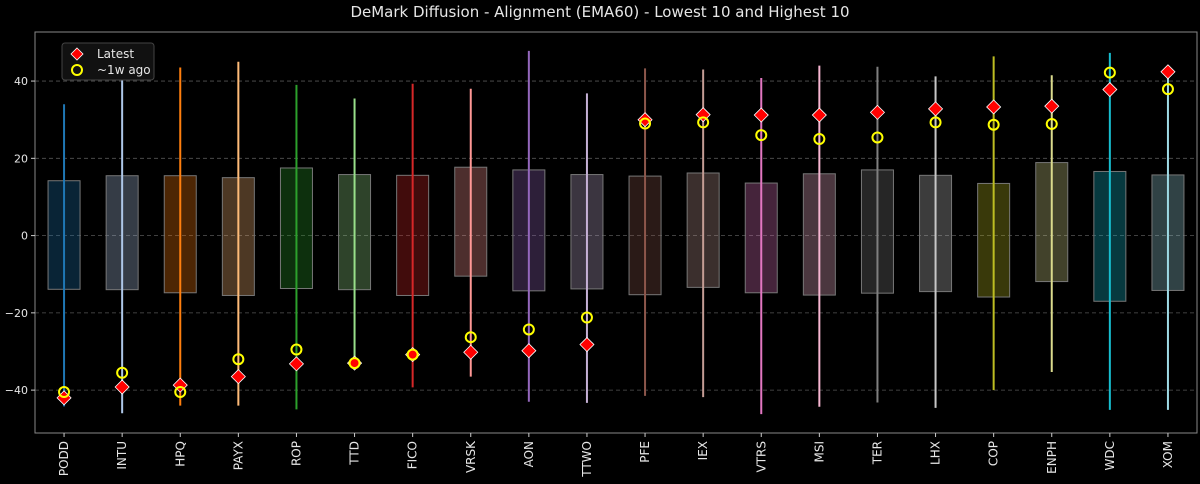  I want to click on x-tick-label-PODD: PODD, so click(64, 458).